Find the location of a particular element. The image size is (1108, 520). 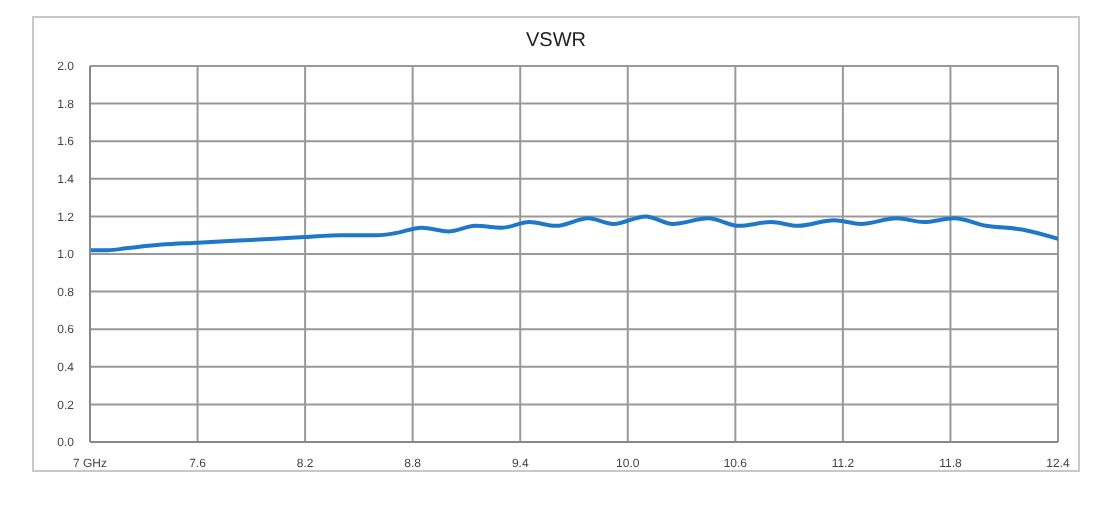

chart-title: VSWR is located at coordinates (556, 41).